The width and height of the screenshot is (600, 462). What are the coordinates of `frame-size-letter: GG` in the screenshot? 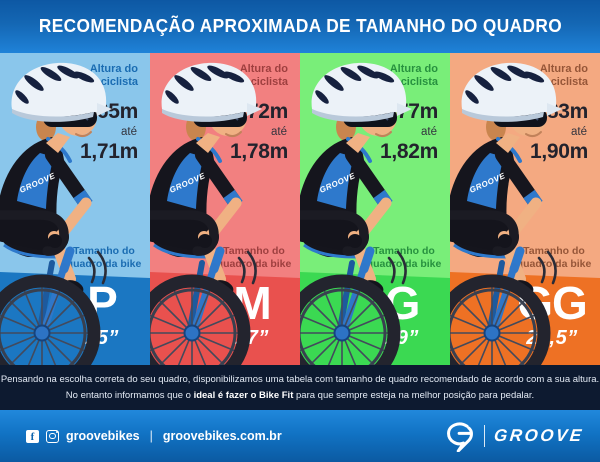 It's located at (552, 303).